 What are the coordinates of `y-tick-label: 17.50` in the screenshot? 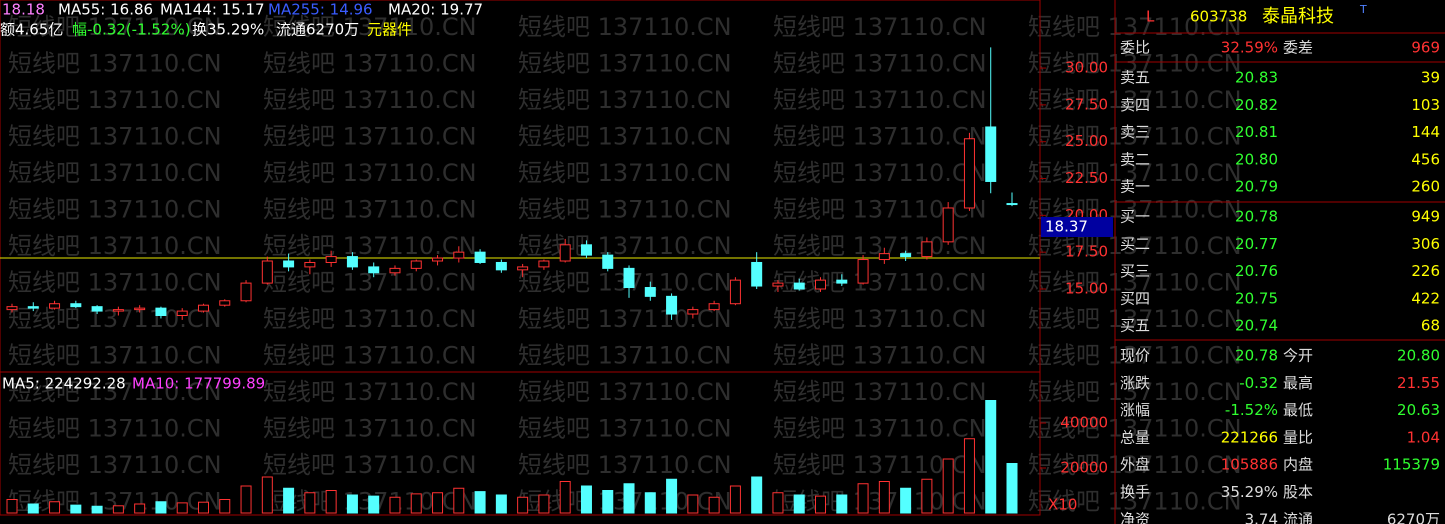 It's located at (1086, 252).